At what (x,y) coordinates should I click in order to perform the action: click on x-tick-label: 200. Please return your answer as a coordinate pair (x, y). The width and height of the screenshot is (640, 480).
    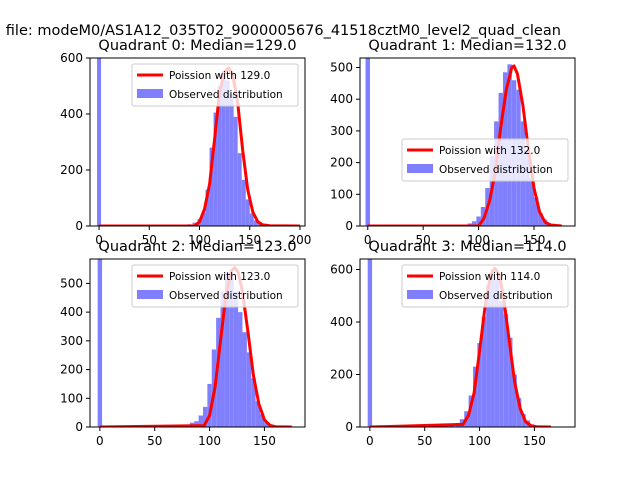
    Looking at the image, I should click on (300, 240).